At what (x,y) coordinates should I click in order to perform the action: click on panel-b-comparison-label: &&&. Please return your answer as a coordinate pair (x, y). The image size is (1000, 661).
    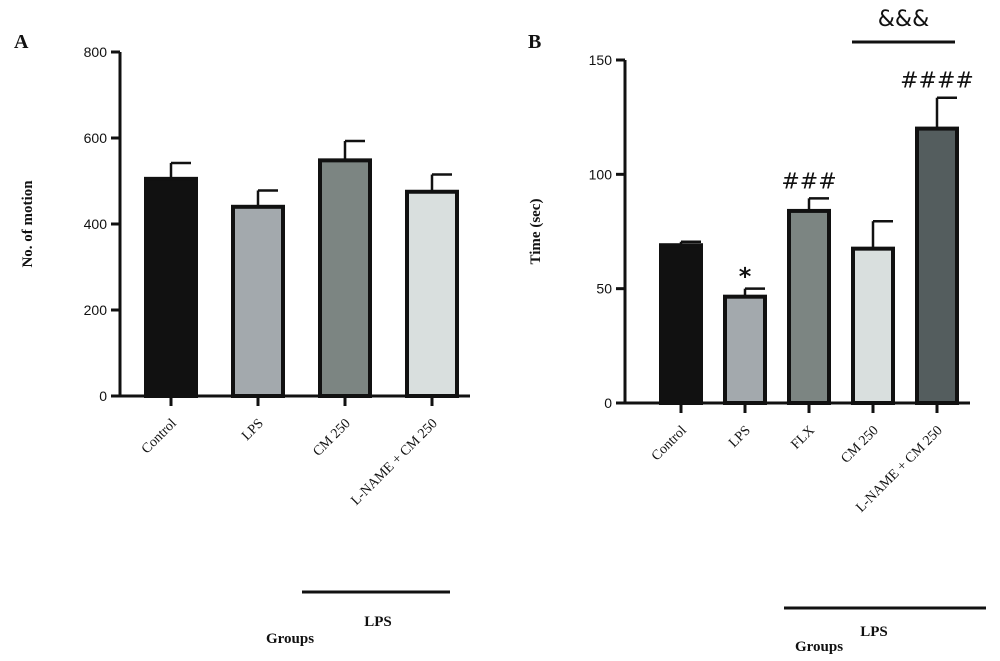
    Looking at the image, I should click on (903, 19).